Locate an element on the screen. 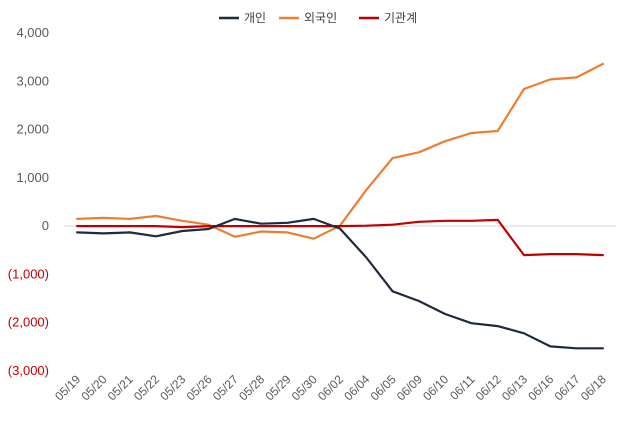 Image resolution: width=636 pixels, height=426 pixels. x-tick-label: 05/30 is located at coordinates (304, 387).